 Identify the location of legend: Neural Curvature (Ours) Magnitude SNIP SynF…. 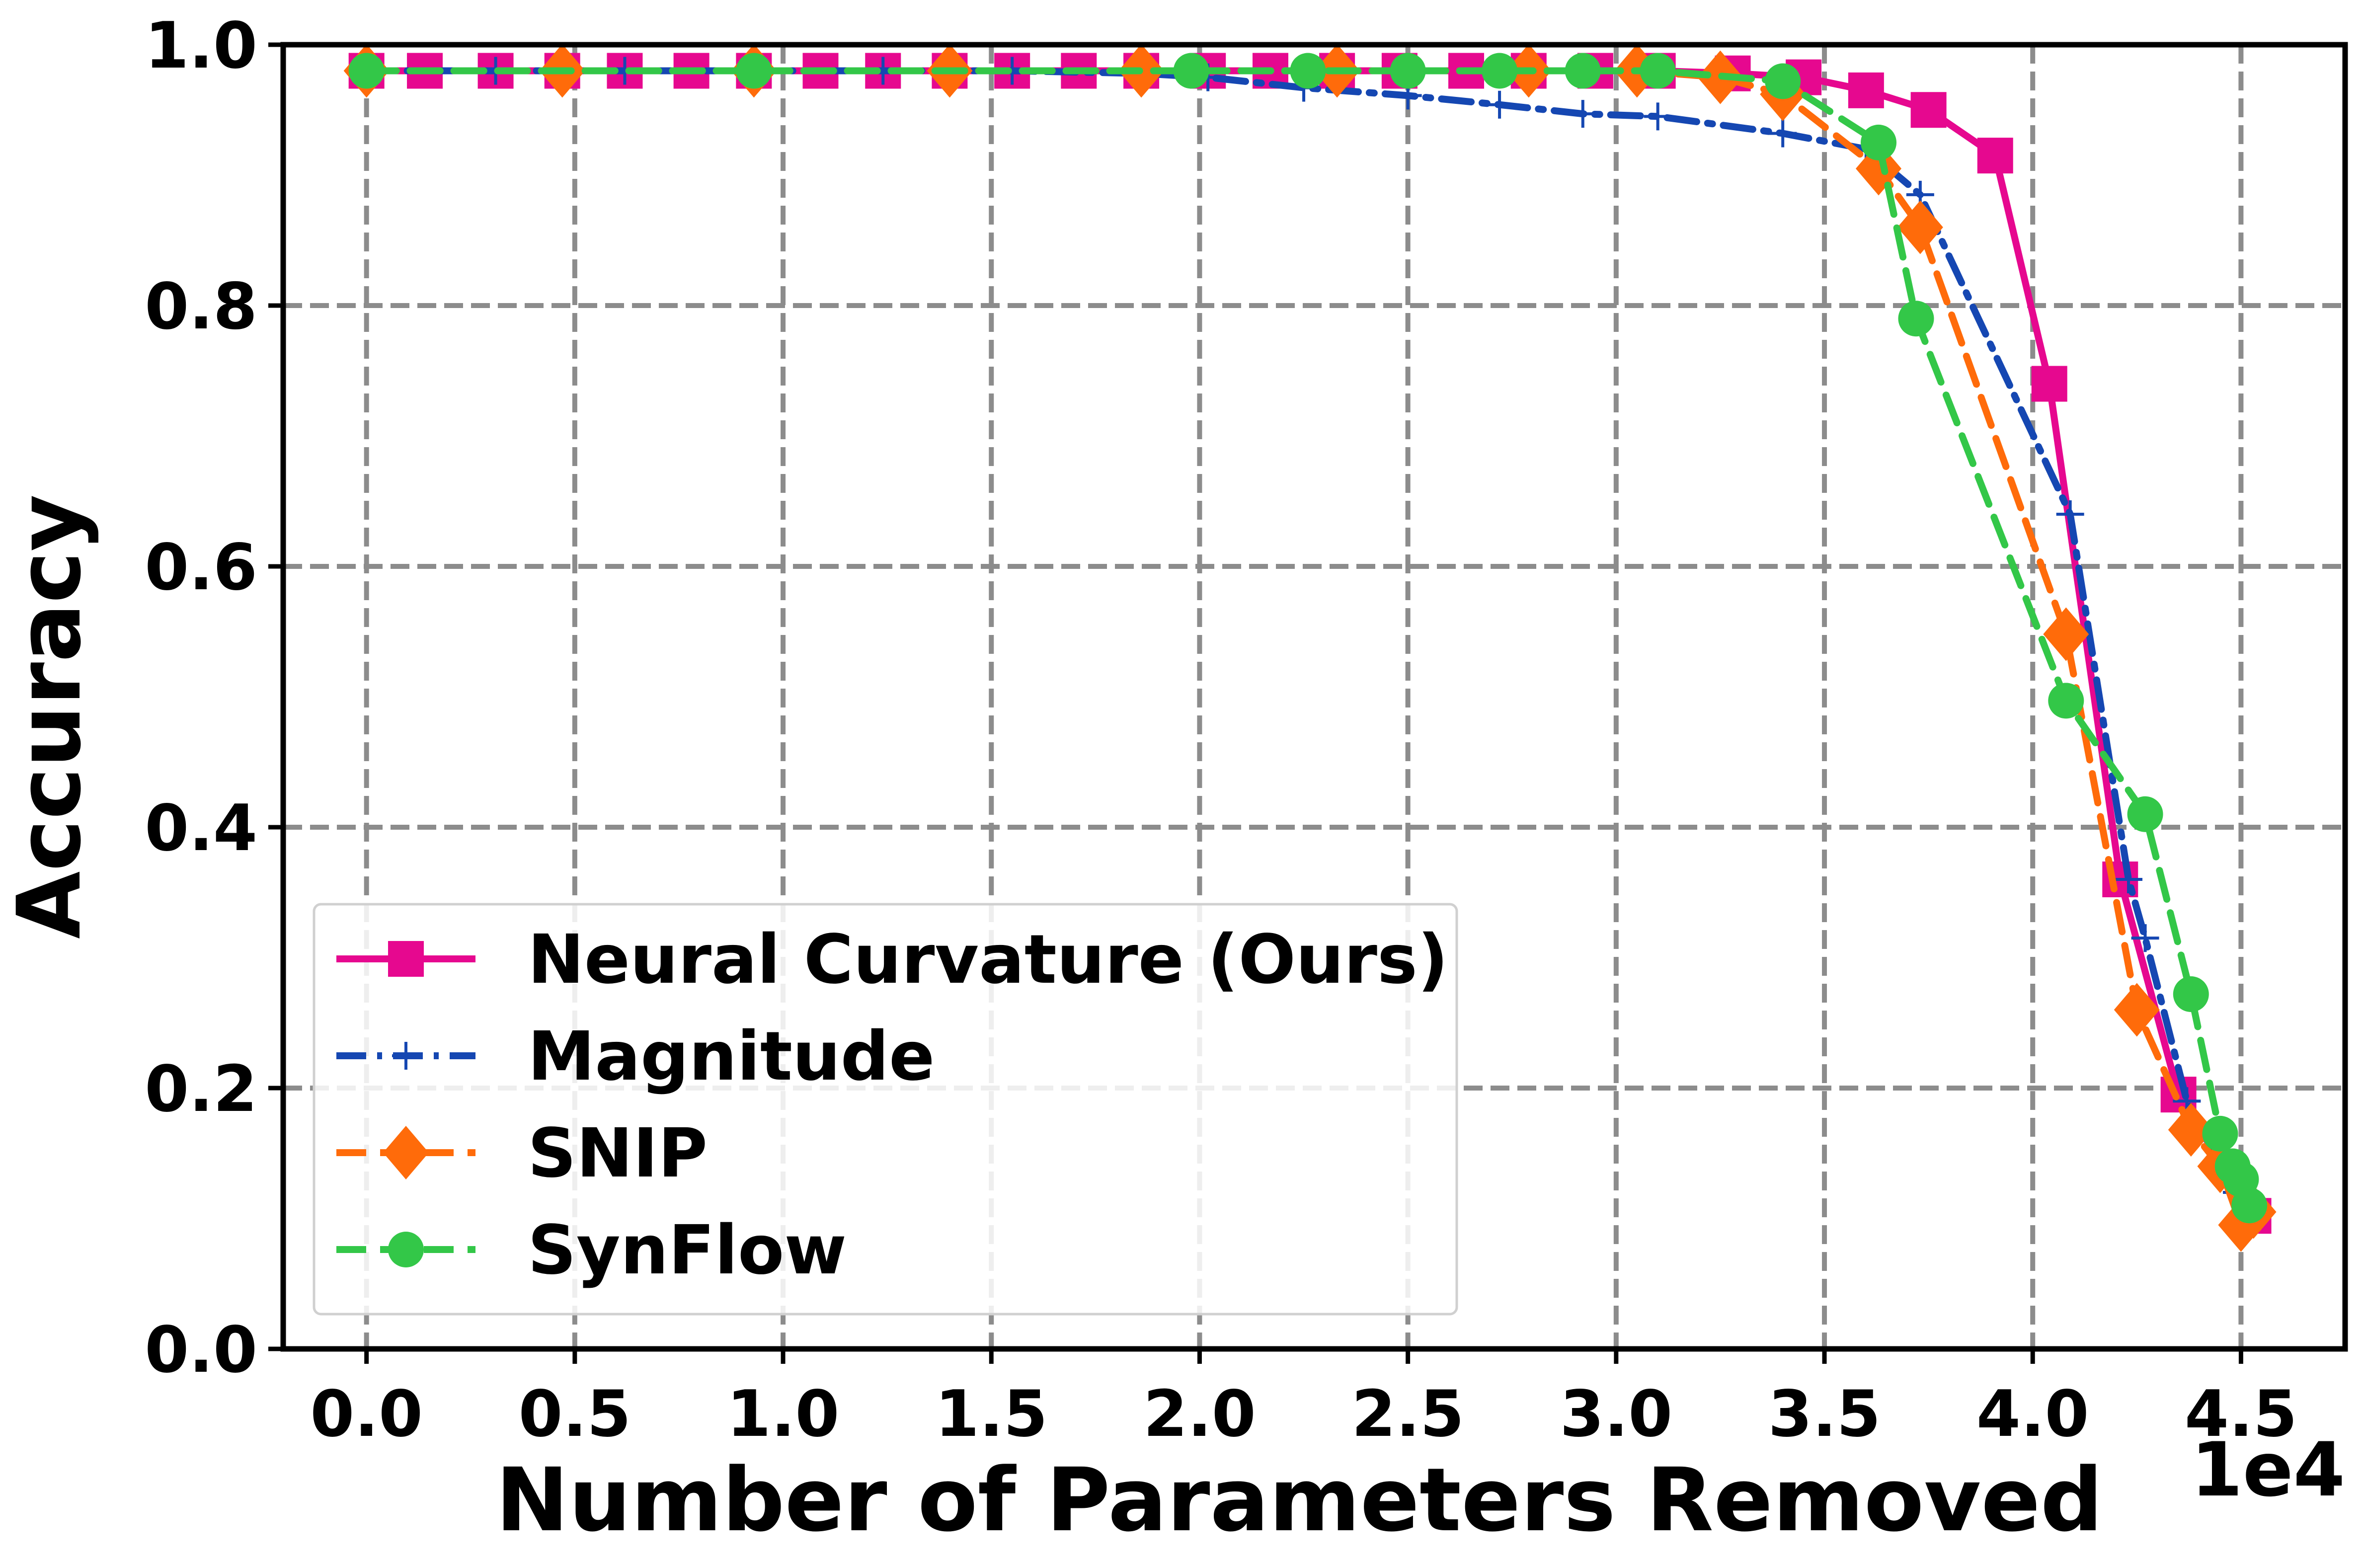
(885, 1109).